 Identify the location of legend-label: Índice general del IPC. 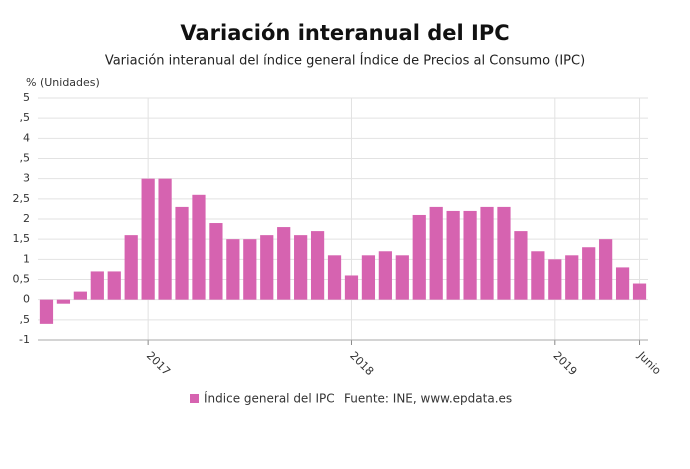
(269, 398).